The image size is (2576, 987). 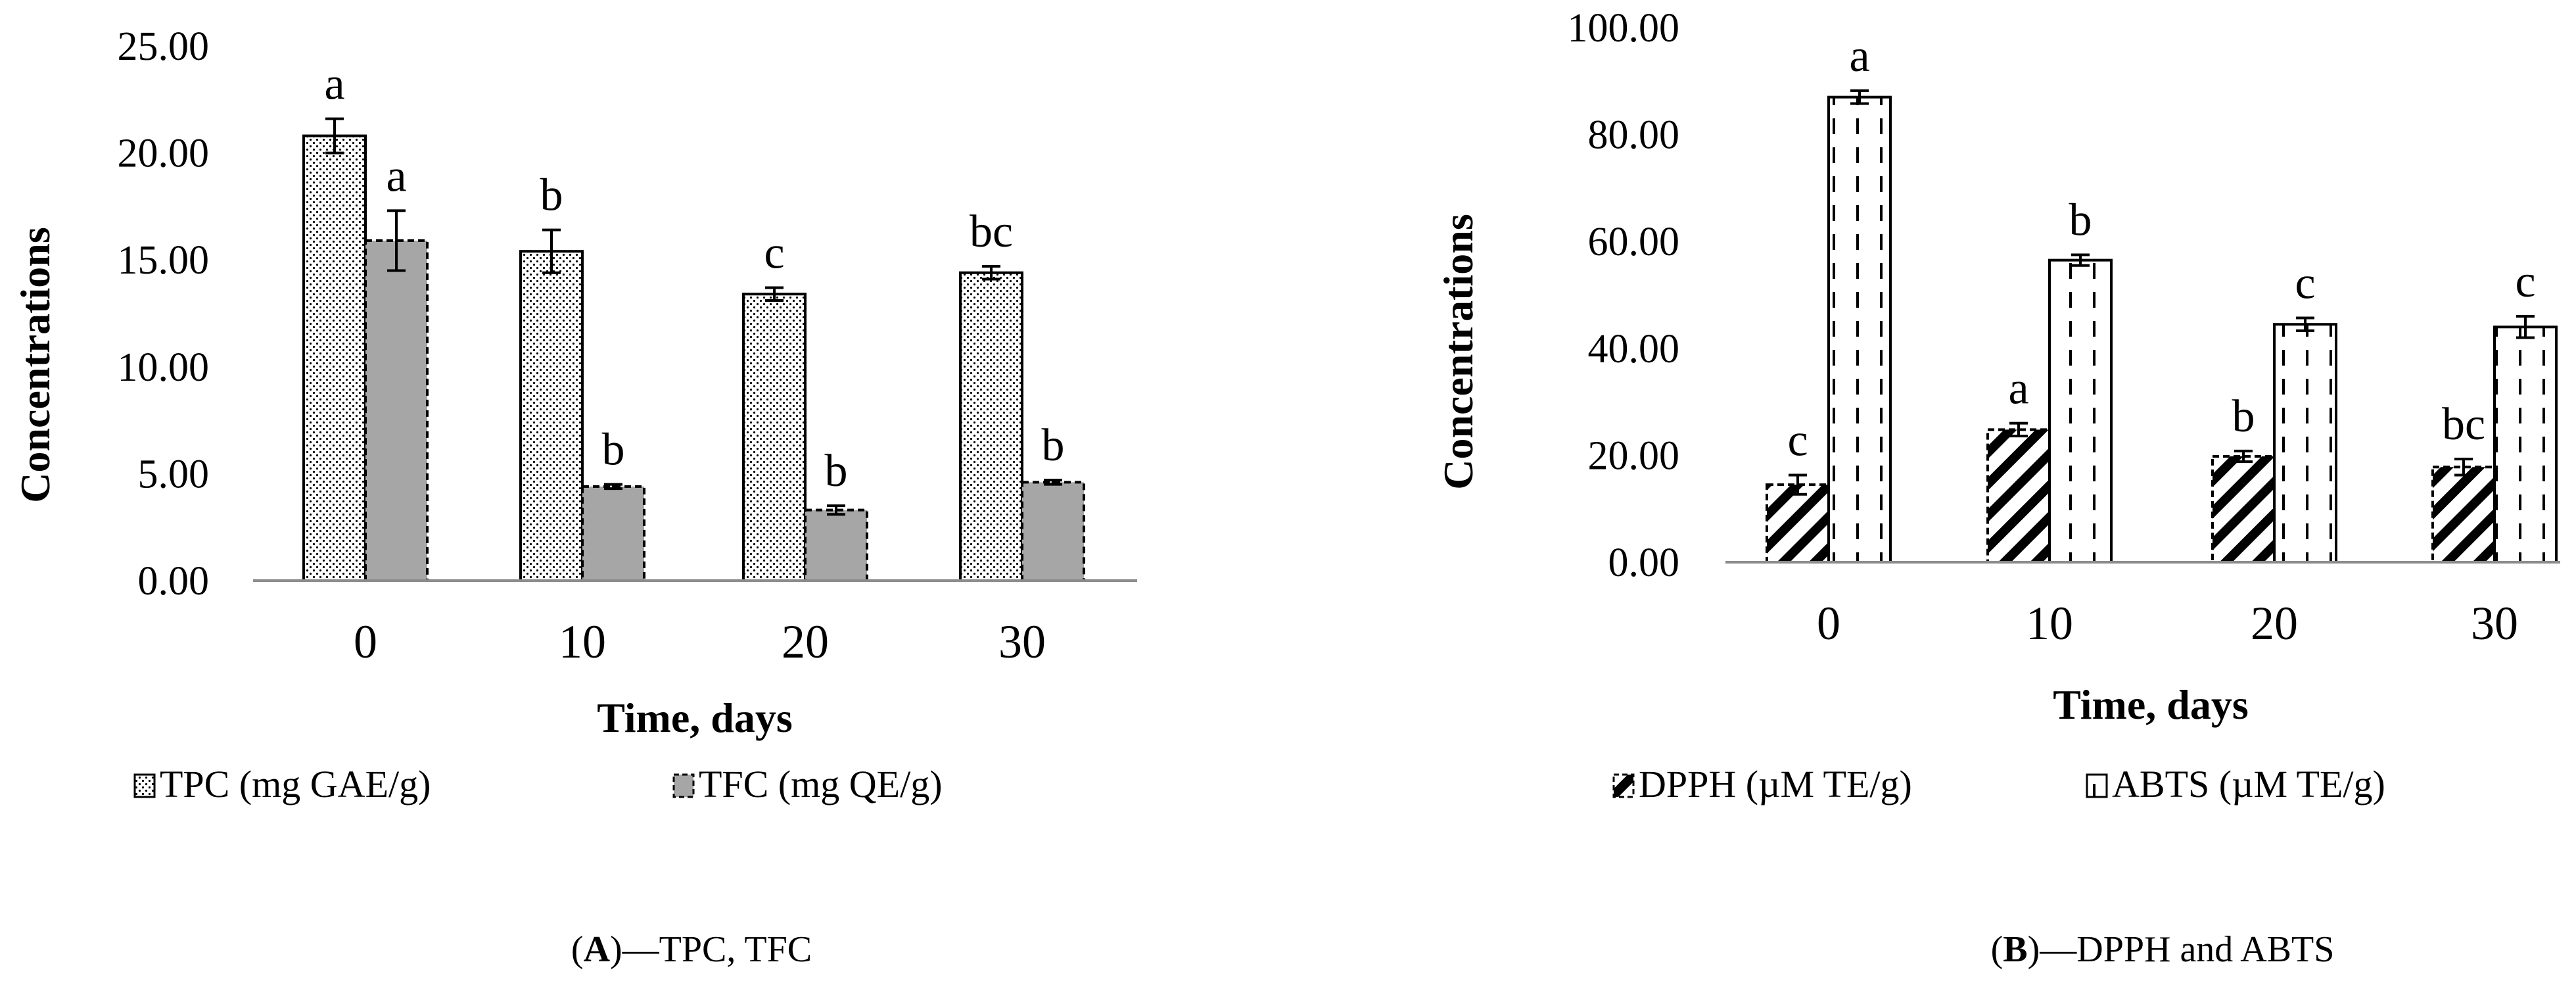 I want to click on legend-label-dpph: DPPH (µM TE/g), so click(x=1776, y=784).